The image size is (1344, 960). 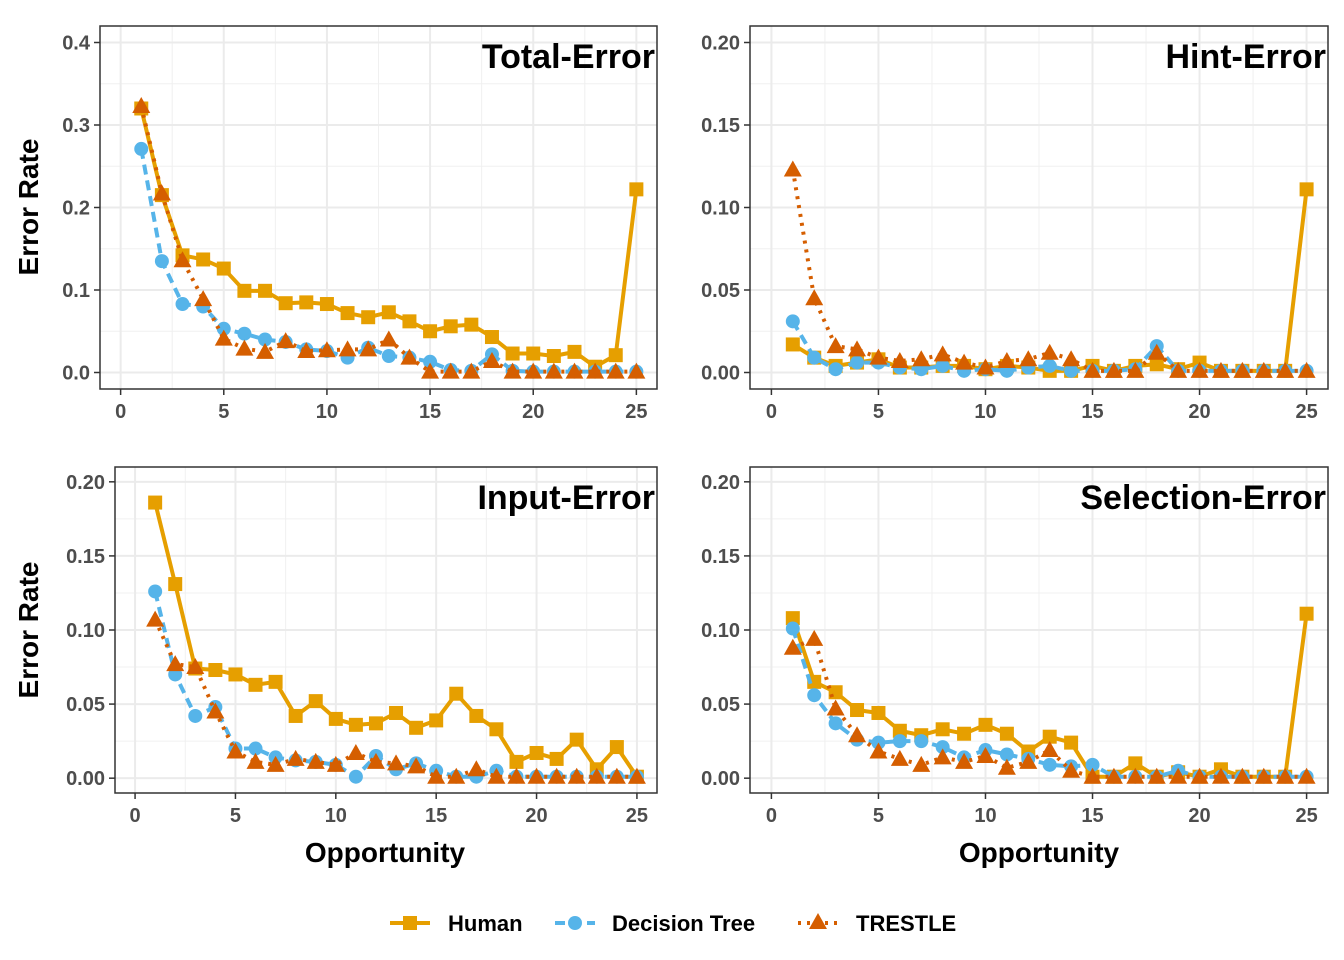 What do you see at coordinates (1049, 706) in the screenshot?
I see `series-trestle` at bounding box center [1049, 706].